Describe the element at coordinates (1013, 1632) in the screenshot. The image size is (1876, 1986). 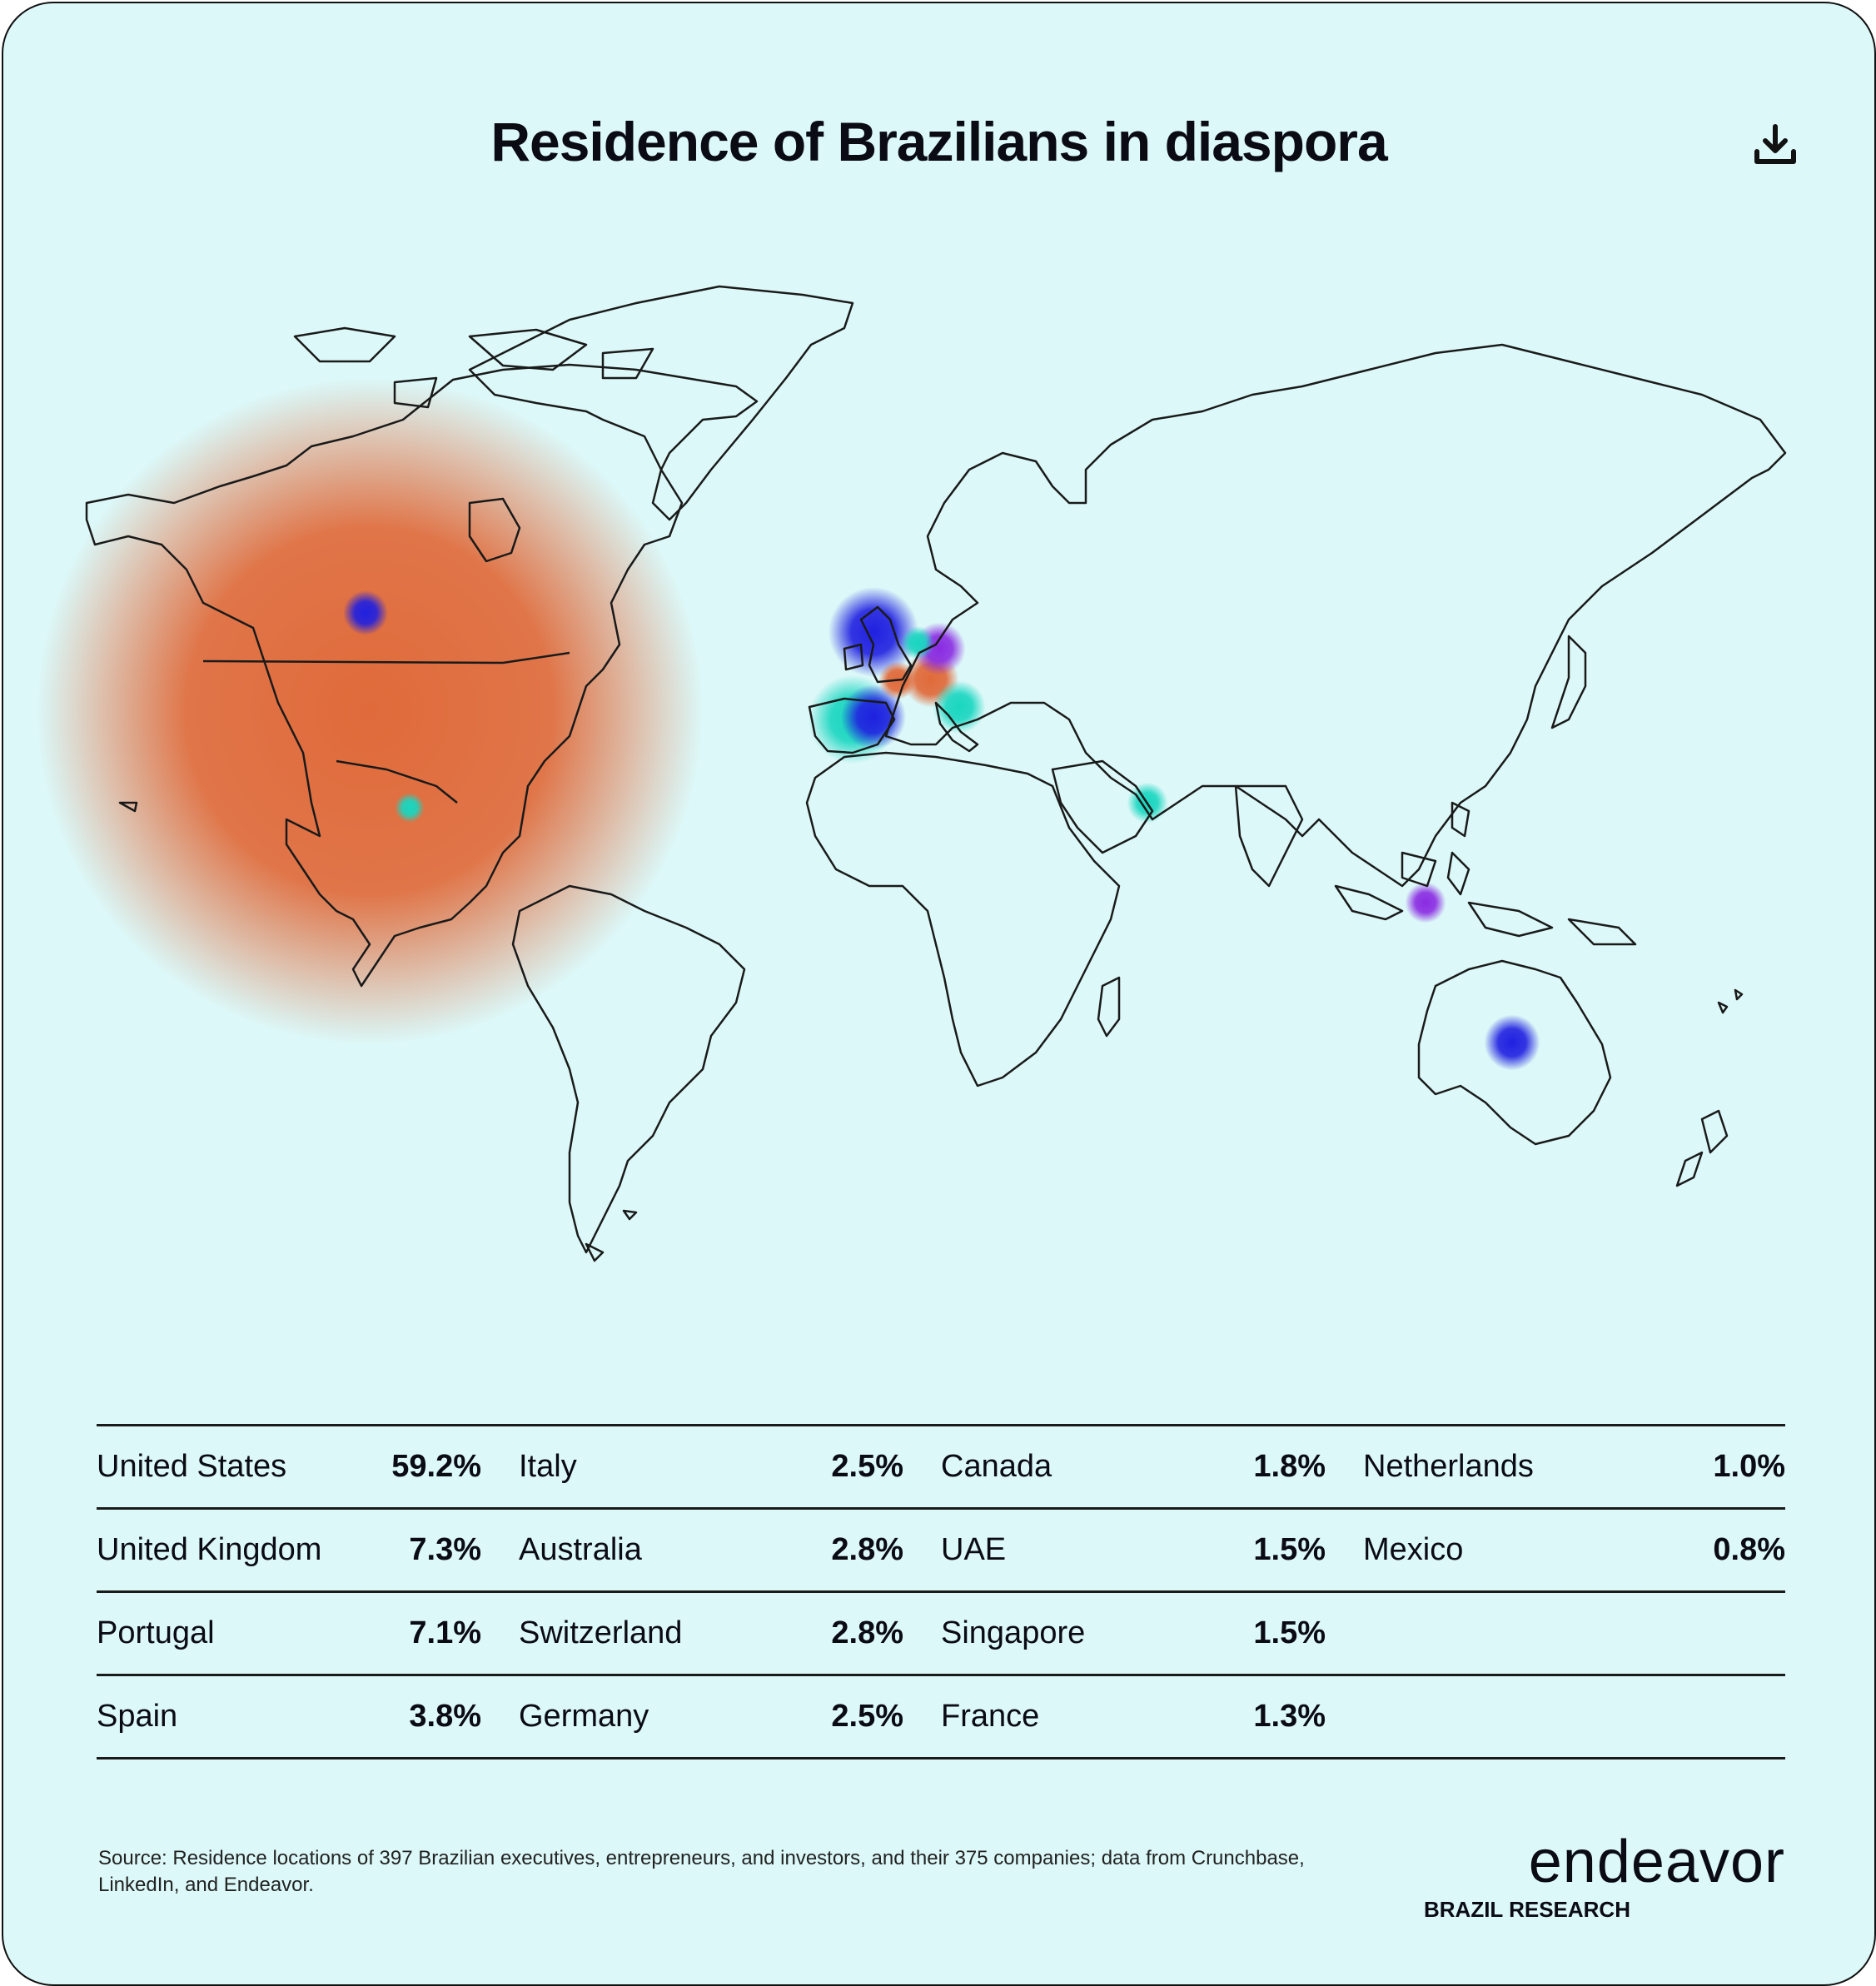
I see `country-name: Singapore` at that location.